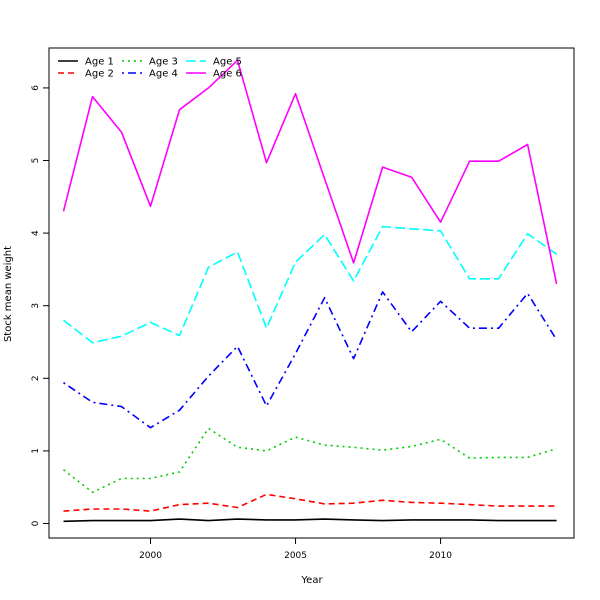 The width and height of the screenshot is (600, 600). Describe the element at coordinates (36, 88) in the screenshot. I see `y-tick-label: 6` at that location.